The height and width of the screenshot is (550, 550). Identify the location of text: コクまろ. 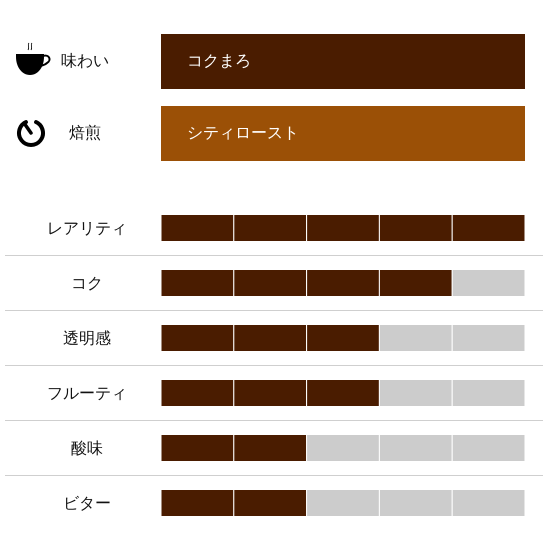
(219, 61).